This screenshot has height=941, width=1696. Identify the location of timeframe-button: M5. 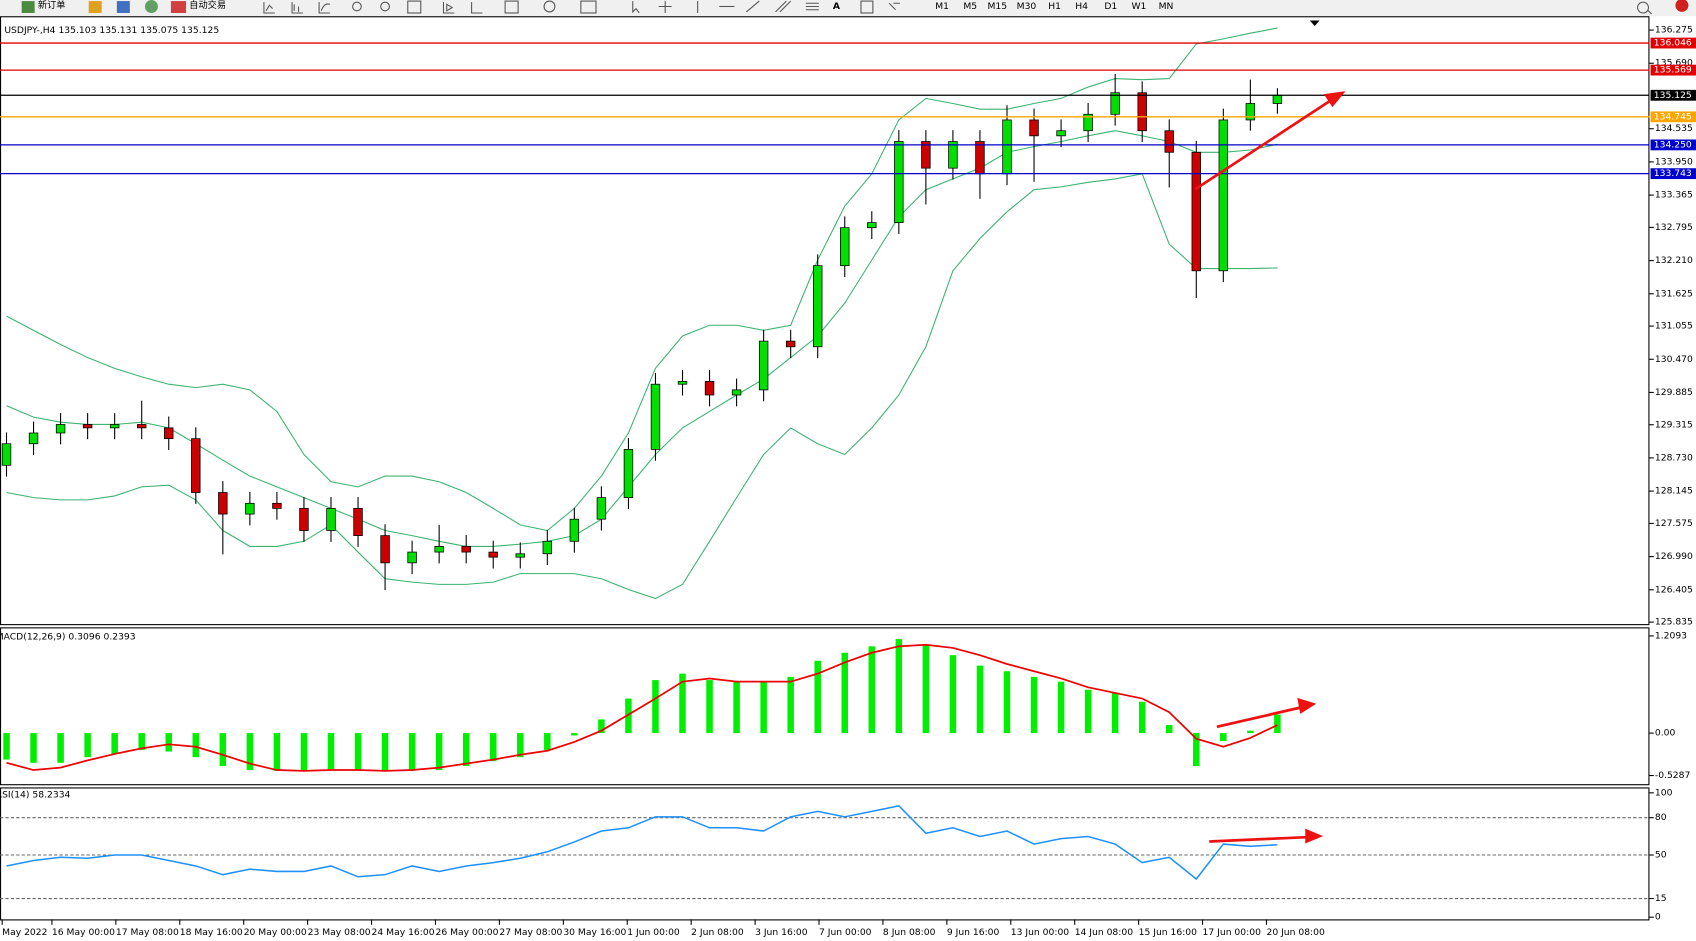
(970, 6).